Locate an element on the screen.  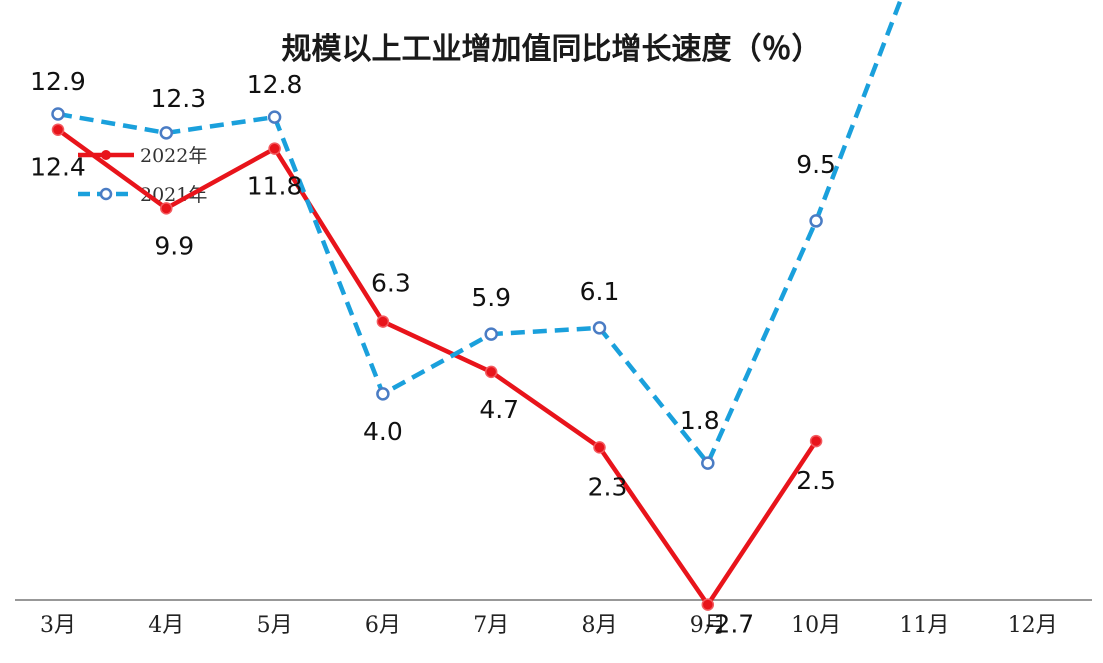
data-label: 6.3 is located at coordinates (391, 283).